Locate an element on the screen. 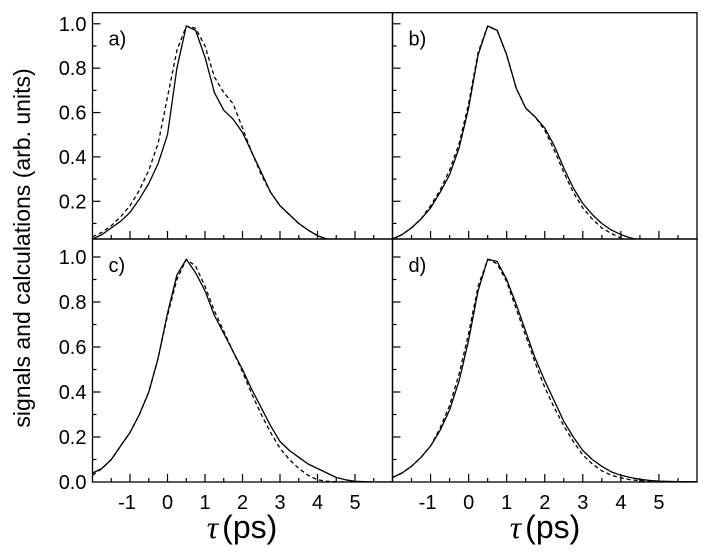 The width and height of the screenshot is (701, 552). panel-label: b) is located at coordinates (418, 40).